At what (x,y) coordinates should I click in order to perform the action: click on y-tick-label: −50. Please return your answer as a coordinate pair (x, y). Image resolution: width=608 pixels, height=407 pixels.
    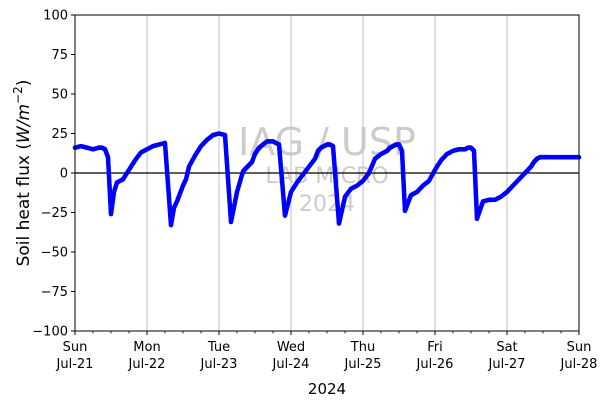
    Looking at the image, I should click on (54, 253).